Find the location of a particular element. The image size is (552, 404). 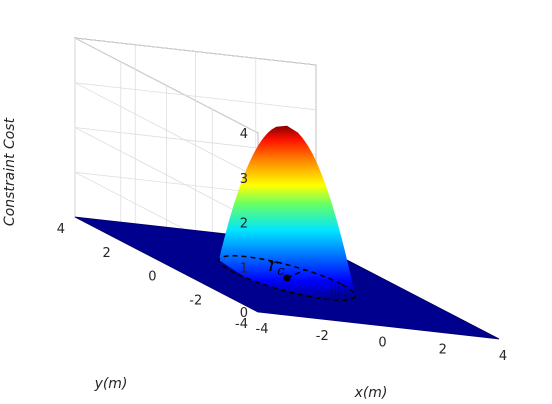

cost-surface is located at coordinates (287, 213).